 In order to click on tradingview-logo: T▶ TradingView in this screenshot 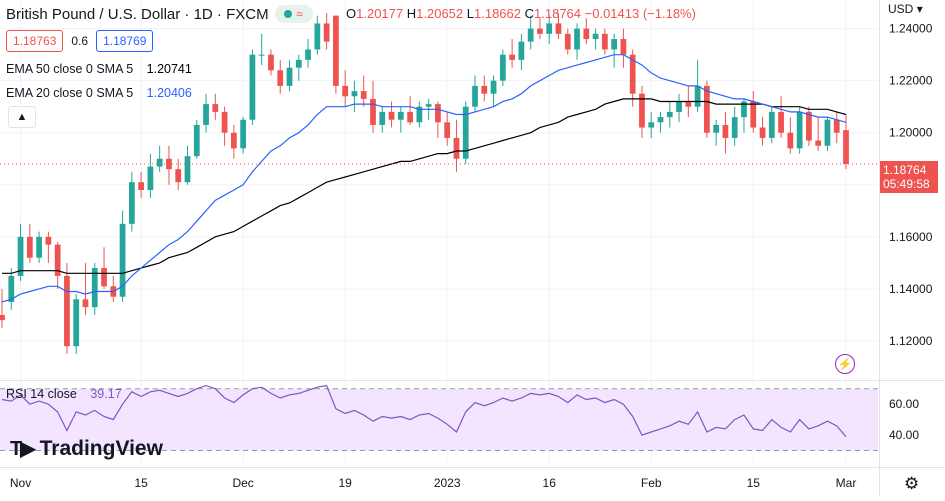, I will do `click(86, 448)`.